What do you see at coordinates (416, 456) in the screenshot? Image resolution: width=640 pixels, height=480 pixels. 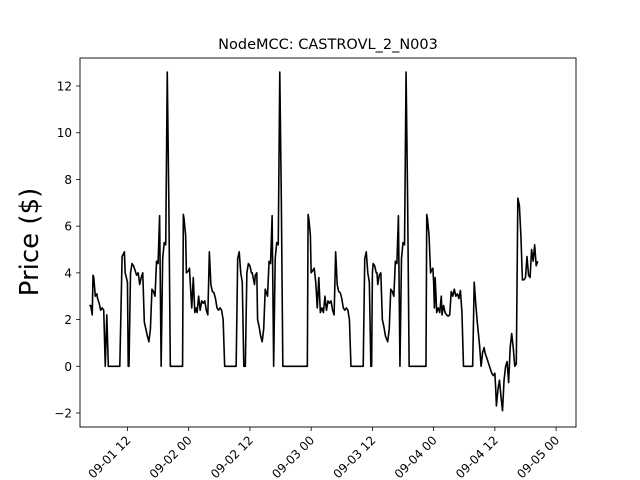 I see `x-tick-label: 09-04 00` at bounding box center [416, 456].